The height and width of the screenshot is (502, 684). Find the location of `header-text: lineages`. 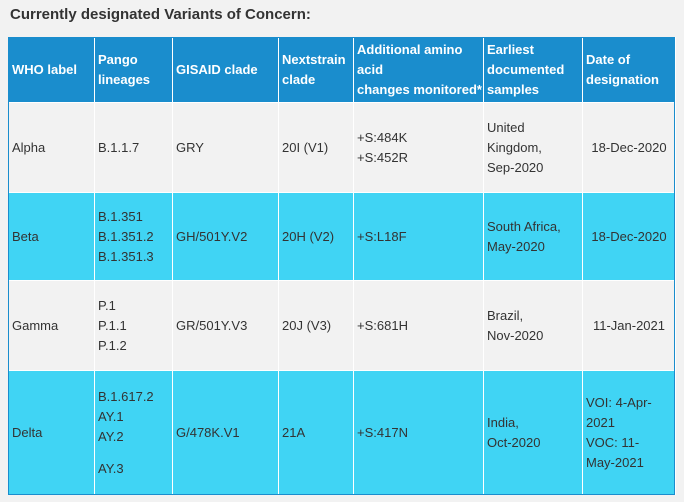

header-text: lineages is located at coordinates (124, 79).